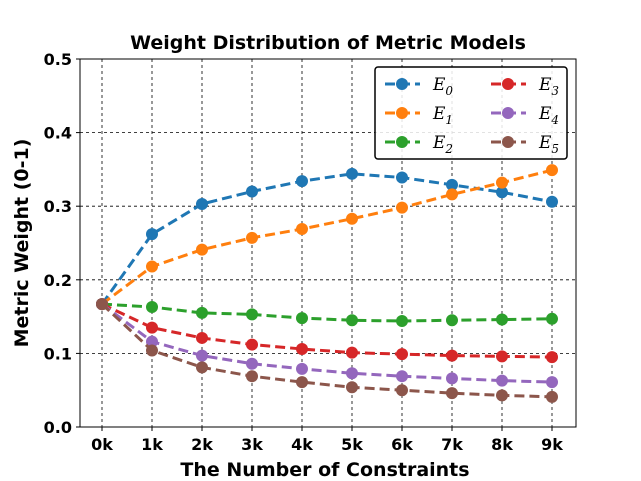 The height and width of the screenshot is (481, 641). Describe the element at coordinates (324, 470) in the screenshot. I see `x-axis-label: The Number of Constraints` at that location.